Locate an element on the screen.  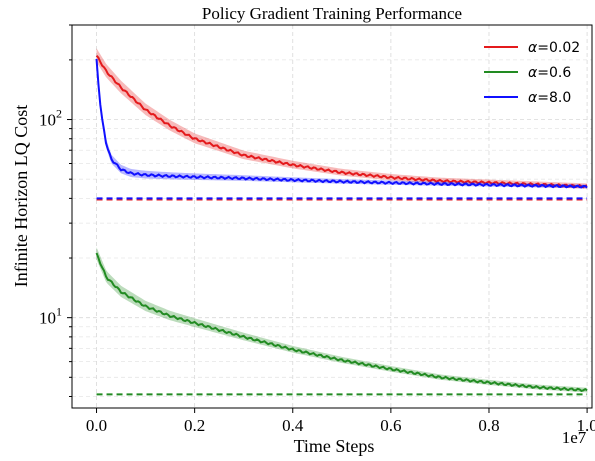
x-tick-label: 0.8 is located at coordinates (488, 425).